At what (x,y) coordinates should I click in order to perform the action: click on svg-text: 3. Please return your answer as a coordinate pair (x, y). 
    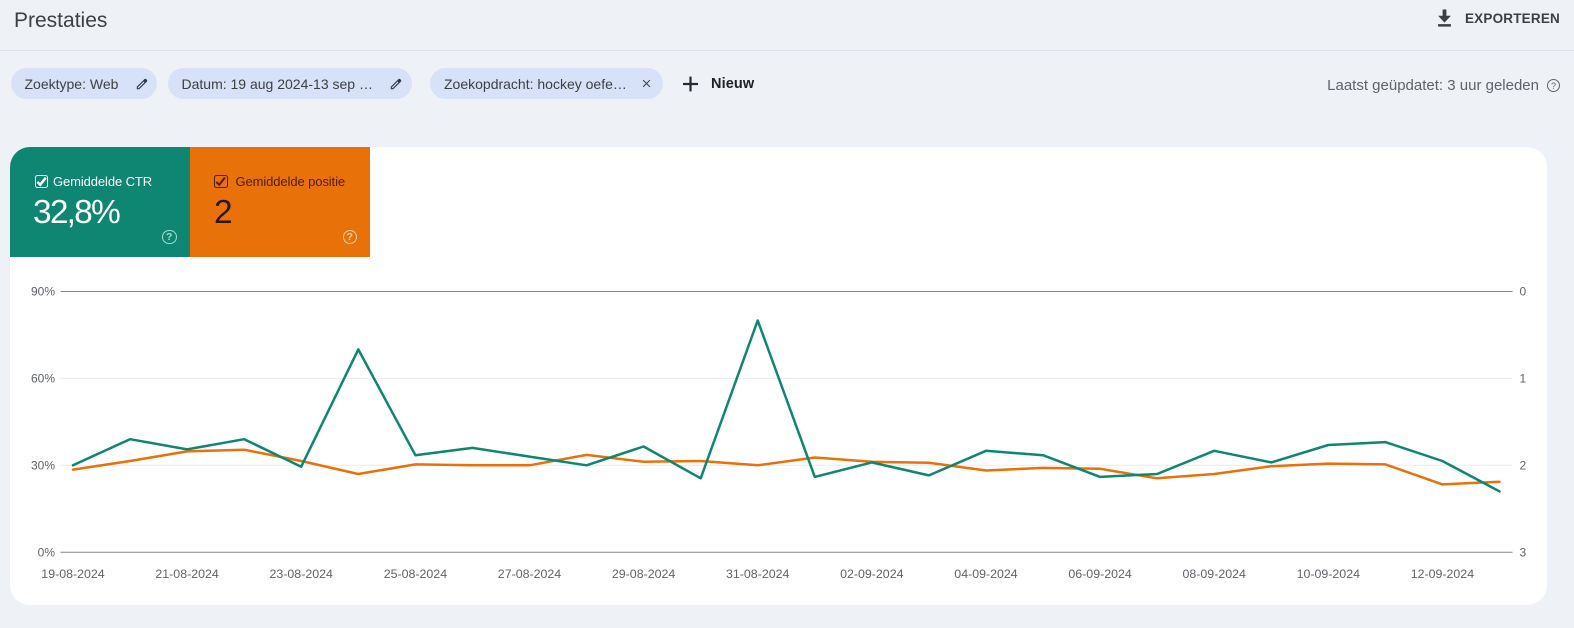
    Looking at the image, I should click on (1523, 552).